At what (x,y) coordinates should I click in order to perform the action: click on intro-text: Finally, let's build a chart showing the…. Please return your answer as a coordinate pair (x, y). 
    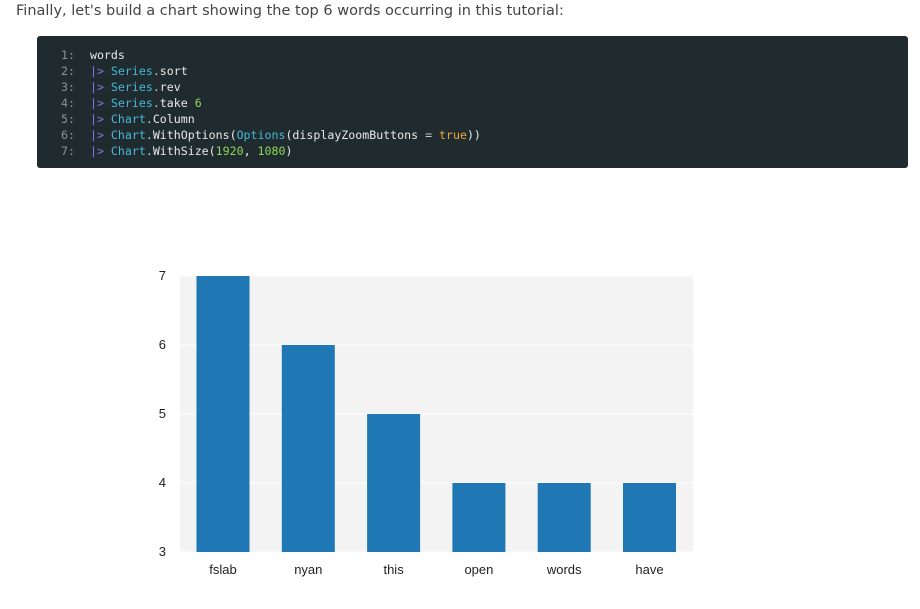
    Looking at the image, I should click on (290, 11).